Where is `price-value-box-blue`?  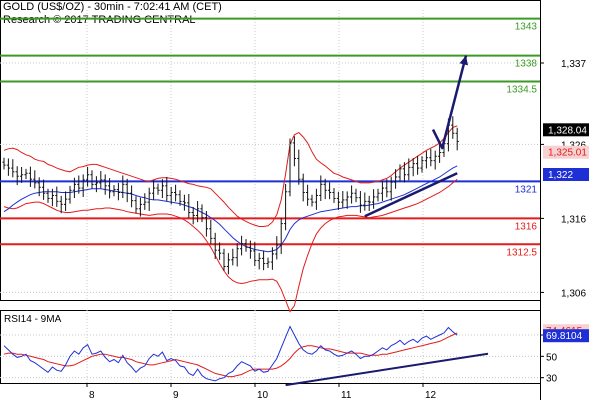 price-value-box-blue is located at coordinates (566, 174).